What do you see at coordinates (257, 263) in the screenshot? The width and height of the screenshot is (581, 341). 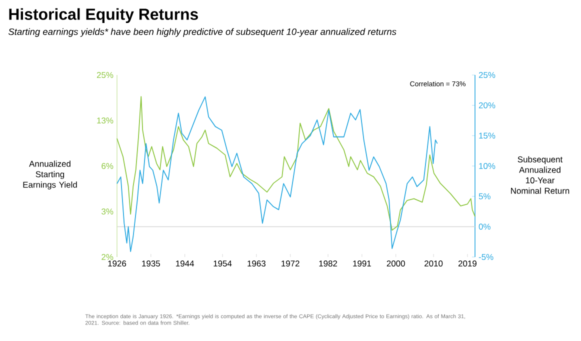 I see `x-tick-label: 1963` at bounding box center [257, 263].